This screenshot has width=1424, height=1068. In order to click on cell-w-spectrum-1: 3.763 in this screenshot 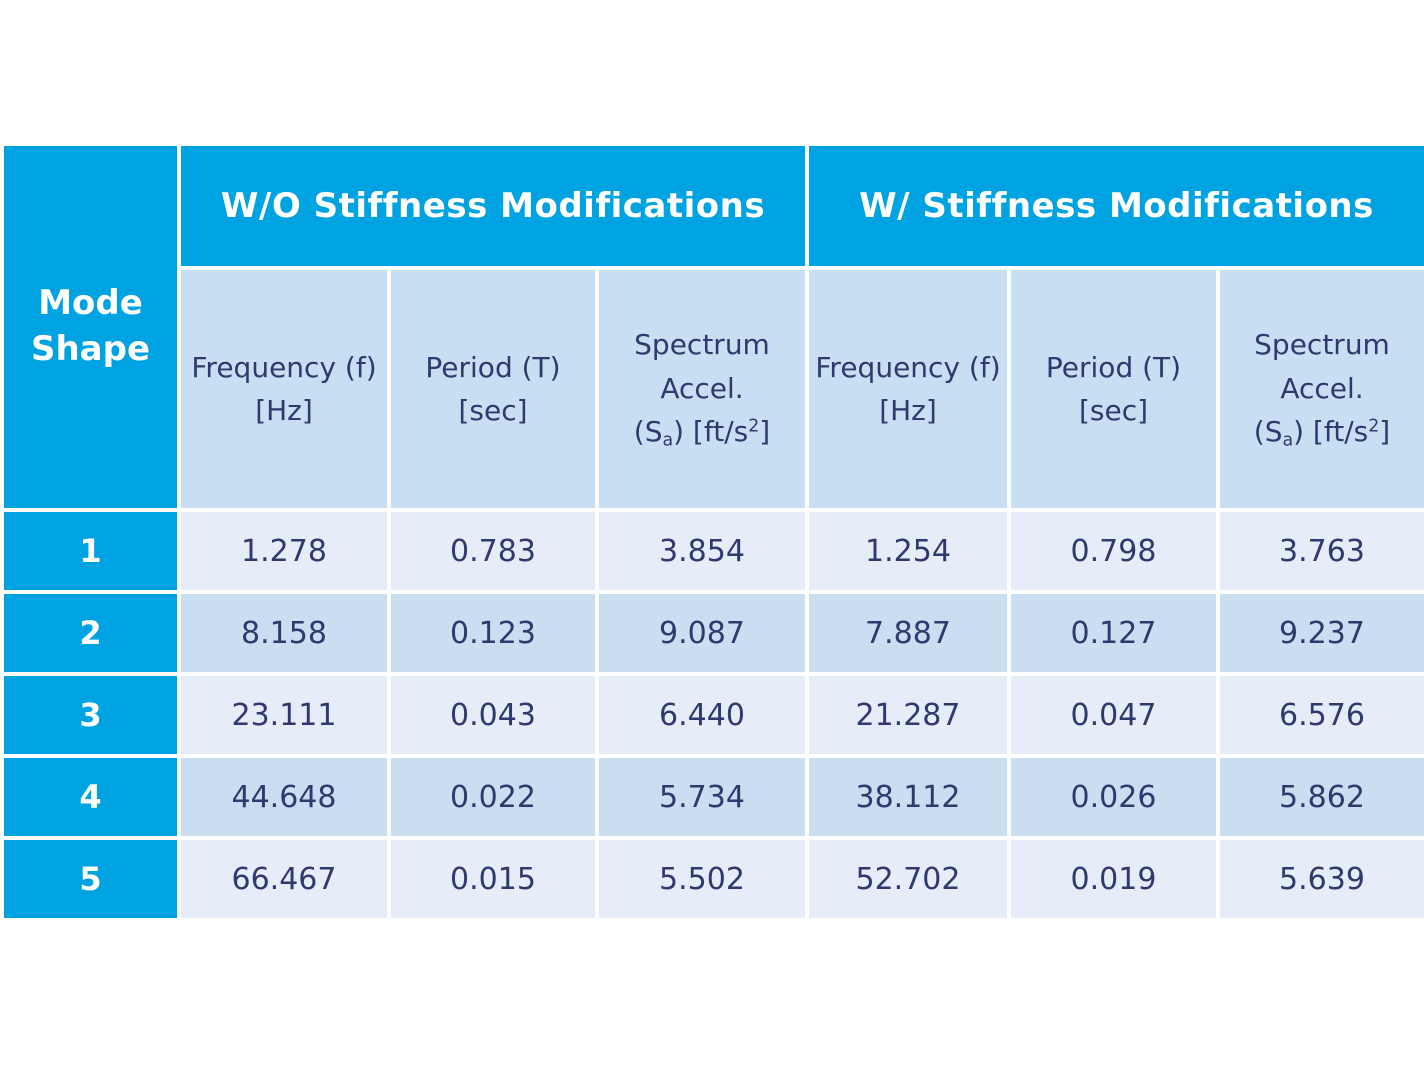, I will do `click(1322, 551)`.